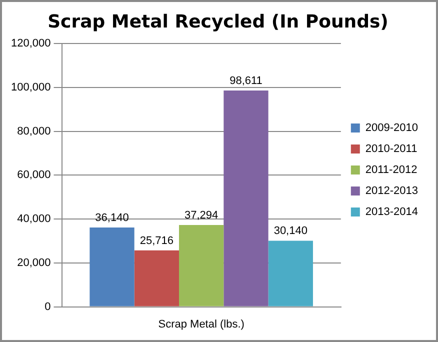  Describe the element at coordinates (30, 88) in the screenshot. I see `y-tick-label: 100,000` at that location.